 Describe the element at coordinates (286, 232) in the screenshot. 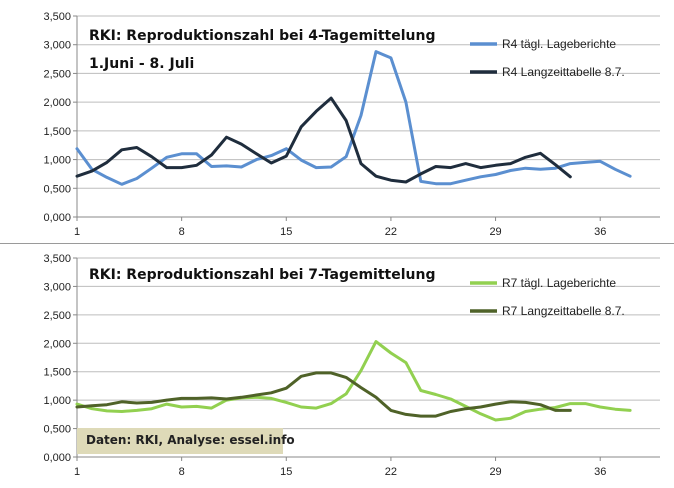

I see `chart-r4-x-tick-label: 15` at that location.